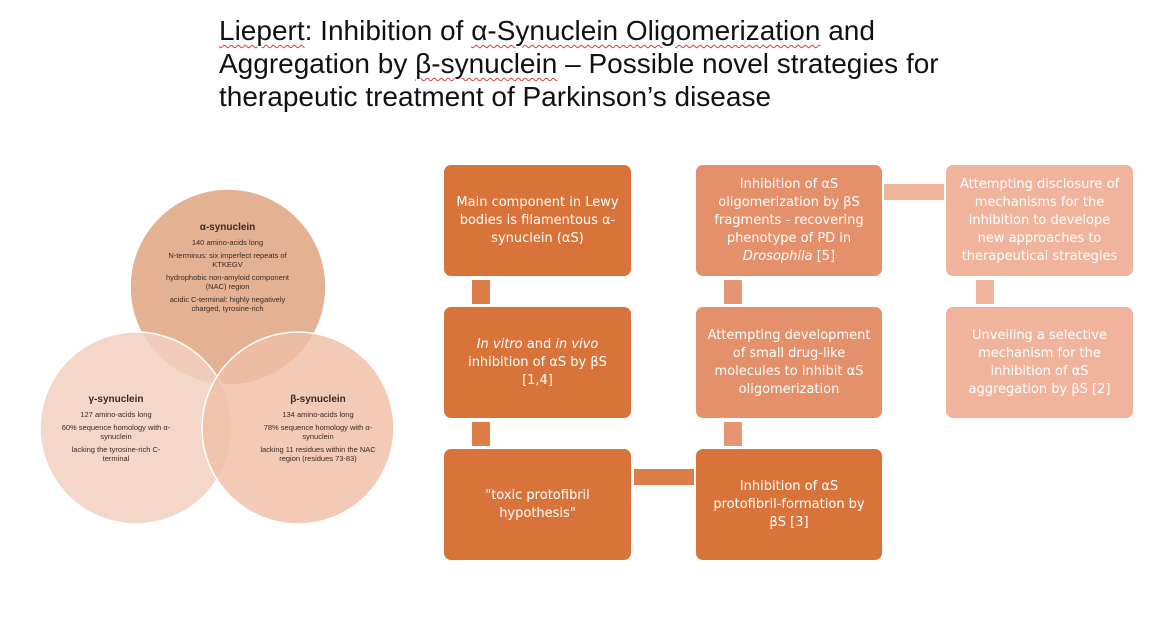  What do you see at coordinates (499, 344) in the screenshot?
I see `flow-italic: In vitro` at bounding box center [499, 344].